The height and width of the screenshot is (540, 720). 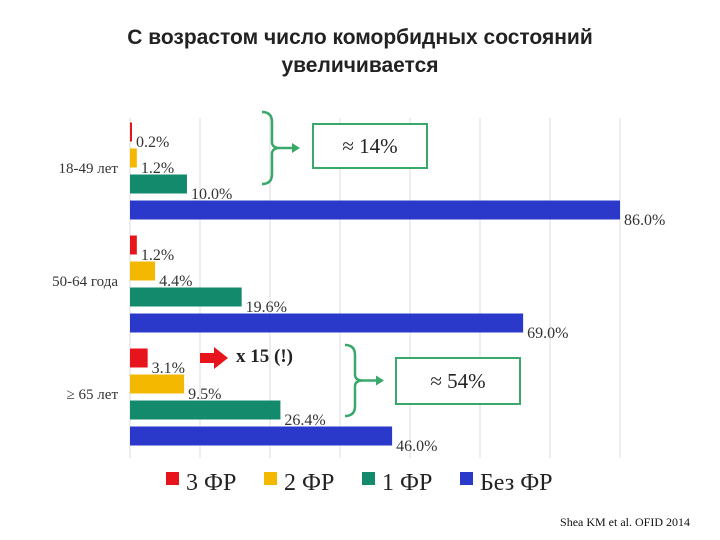 I want to click on category-label: 18-49 лет, so click(x=89, y=169).